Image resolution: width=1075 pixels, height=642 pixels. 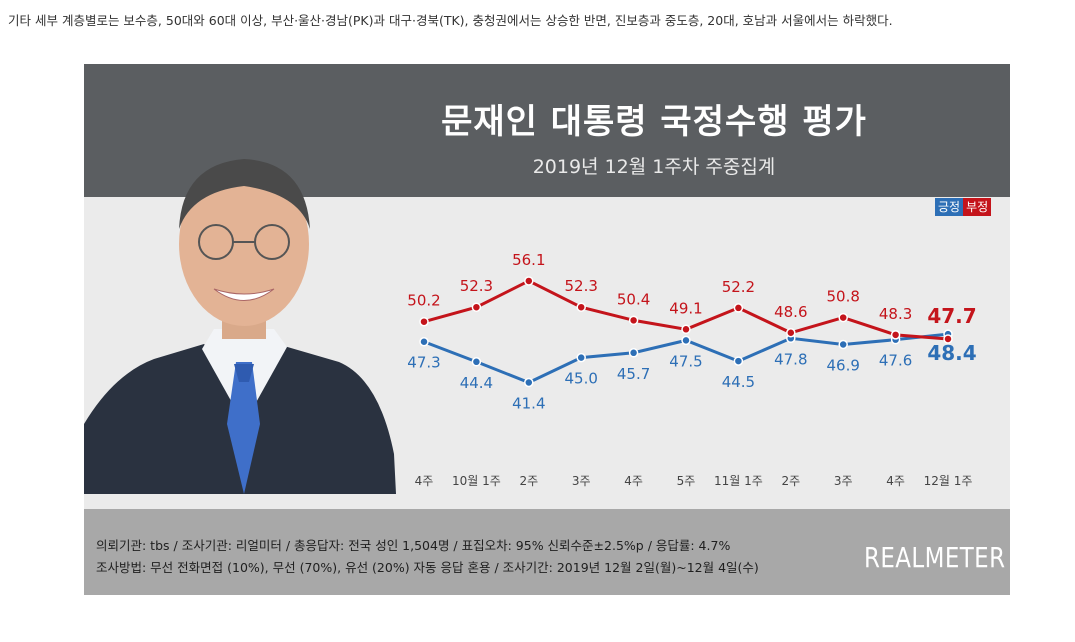 What do you see at coordinates (738, 481) in the screenshot?
I see `x-tick-label: 11월 1주` at bounding box center [738, 481].